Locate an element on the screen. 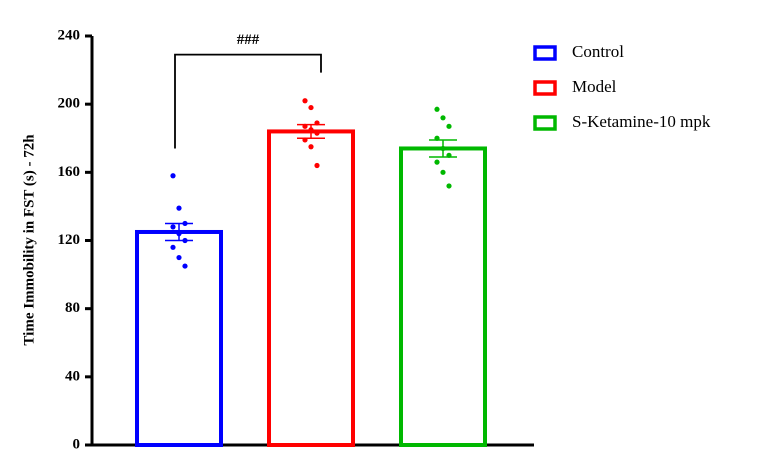 This screenshot has width=760, height=457. legend-label: Model is located at coordinates (594, 86).